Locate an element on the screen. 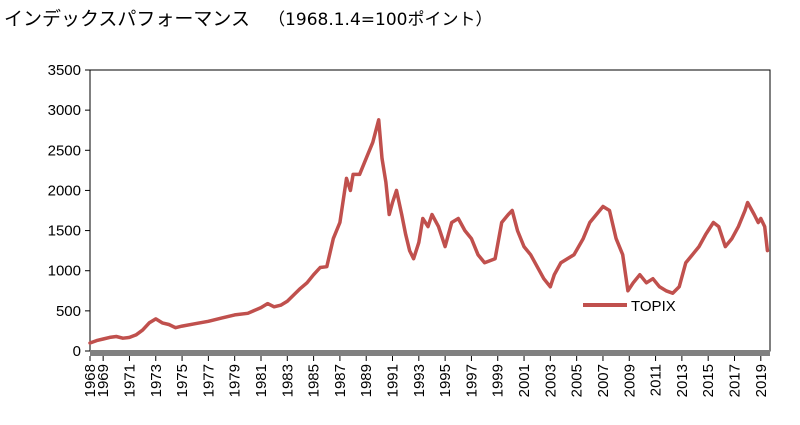 The height and width of the screenshot is (425, 800). x-tick-label: 1977 is located at coordinates (208, 380).